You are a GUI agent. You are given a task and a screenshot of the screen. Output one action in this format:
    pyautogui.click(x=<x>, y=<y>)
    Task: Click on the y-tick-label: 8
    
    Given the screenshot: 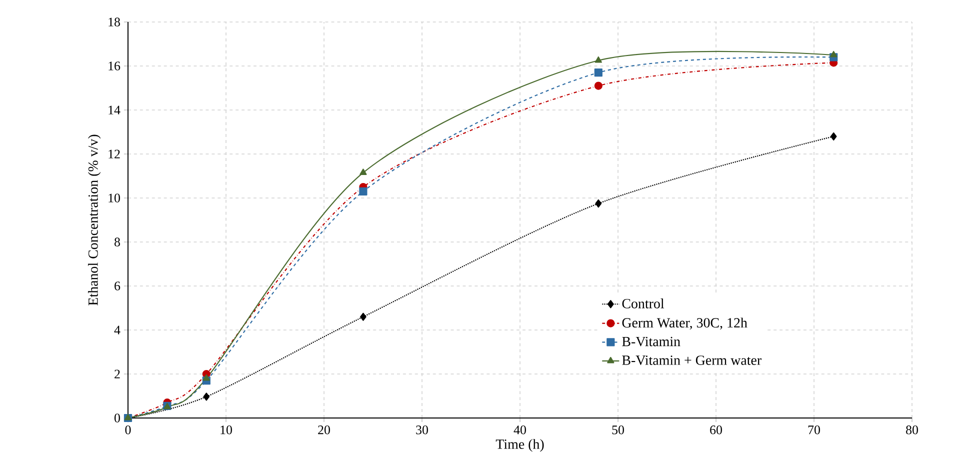 What is the action you would take?
    pyautogui.click(x=117, y=242)
    